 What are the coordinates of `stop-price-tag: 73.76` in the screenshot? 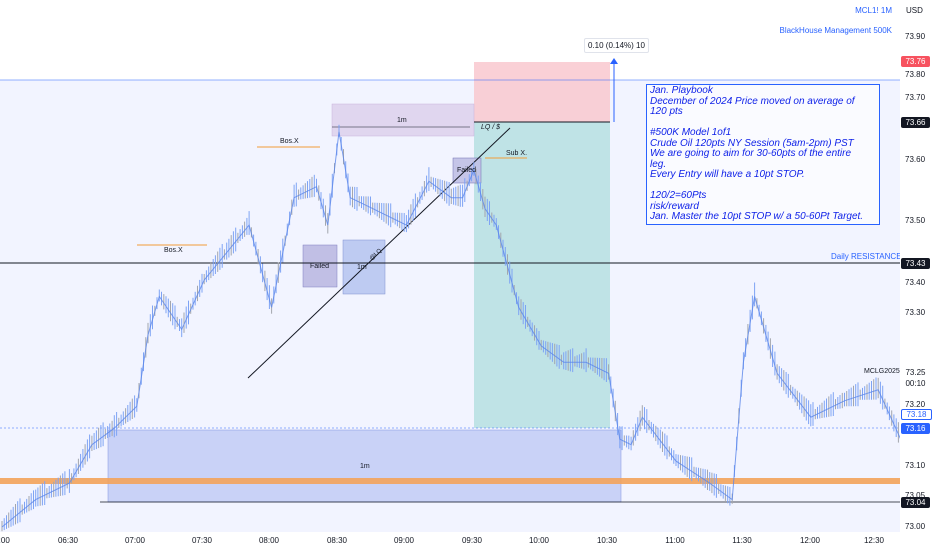 It's located at (915, 61).